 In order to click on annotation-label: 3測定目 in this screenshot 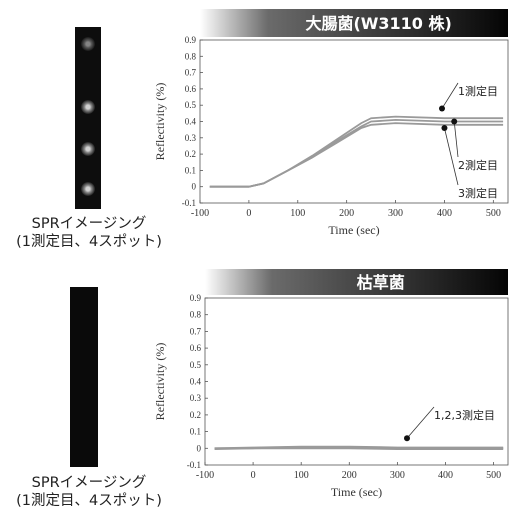, I will do `click(478, 193)`.